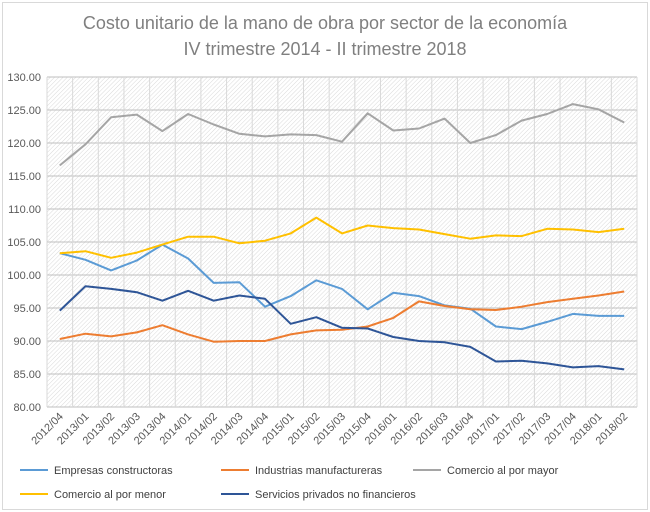 The height and width of the screenshot is (512, 650). What do you see at coordinates (24, 144) in the screenshot?
I see `y-tick-label: 120.00` at bounding box center [24, 144].